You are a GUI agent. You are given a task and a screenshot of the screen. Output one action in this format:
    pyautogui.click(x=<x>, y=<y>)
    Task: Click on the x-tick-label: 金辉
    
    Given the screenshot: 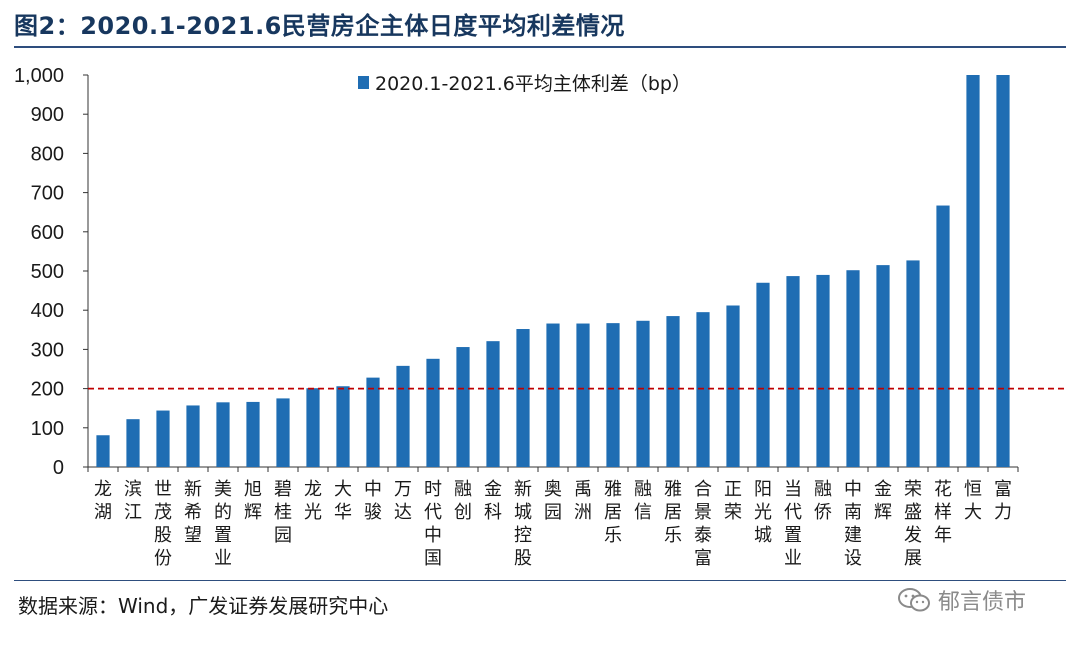 What is the action you would take?
    pyautogui.click(x=883, y=501)
    